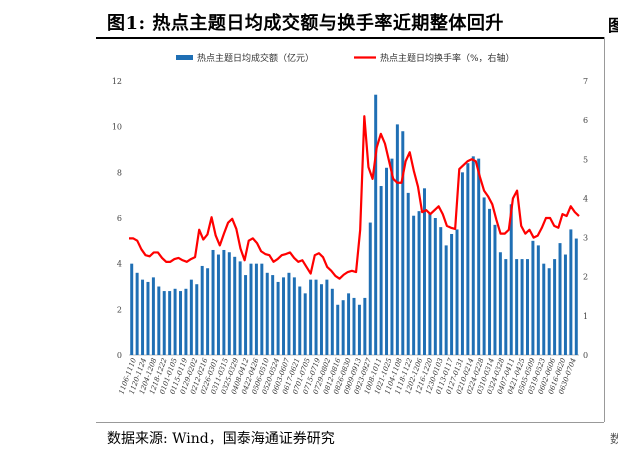 Image resolution: width=618 pixels, height=457 pixels. What do you see at coordinates (119, 218) in the screenshot?
I see `y-left-tick: 6` at bounding box center [119, 218].